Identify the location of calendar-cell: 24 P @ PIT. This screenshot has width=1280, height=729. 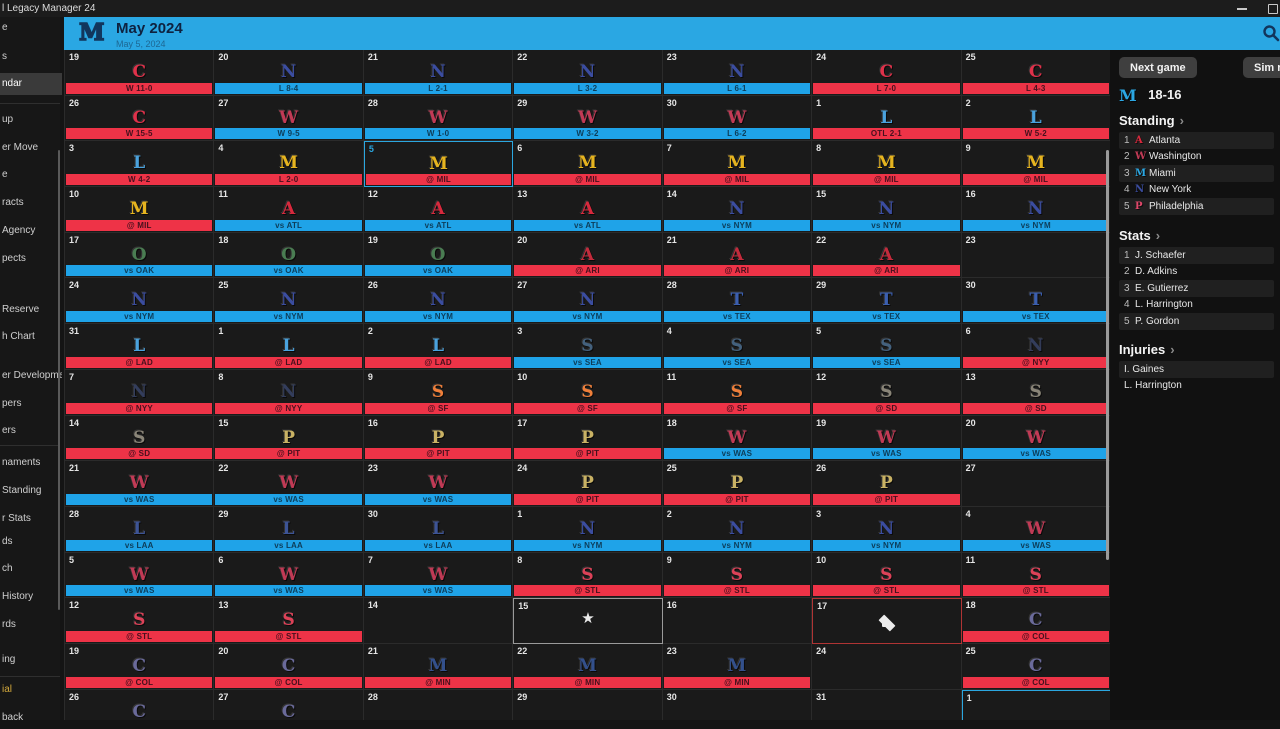
(588, 484).